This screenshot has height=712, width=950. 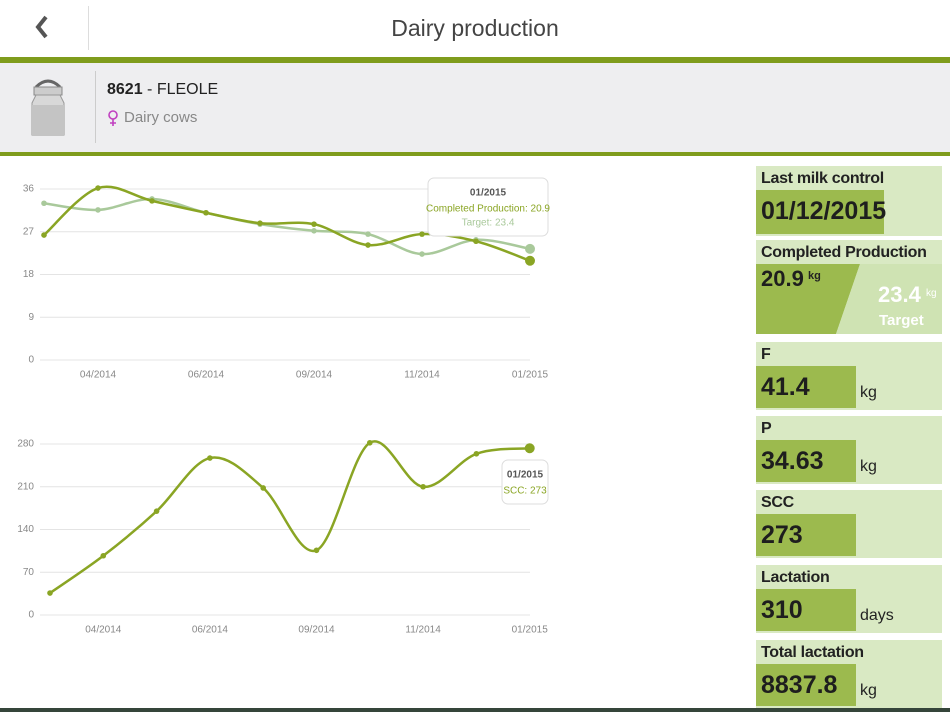 What do you see at coordinates (795, 577) in the screenshot?
I see `card-label: Lactation` at bounding box center [795, 577].